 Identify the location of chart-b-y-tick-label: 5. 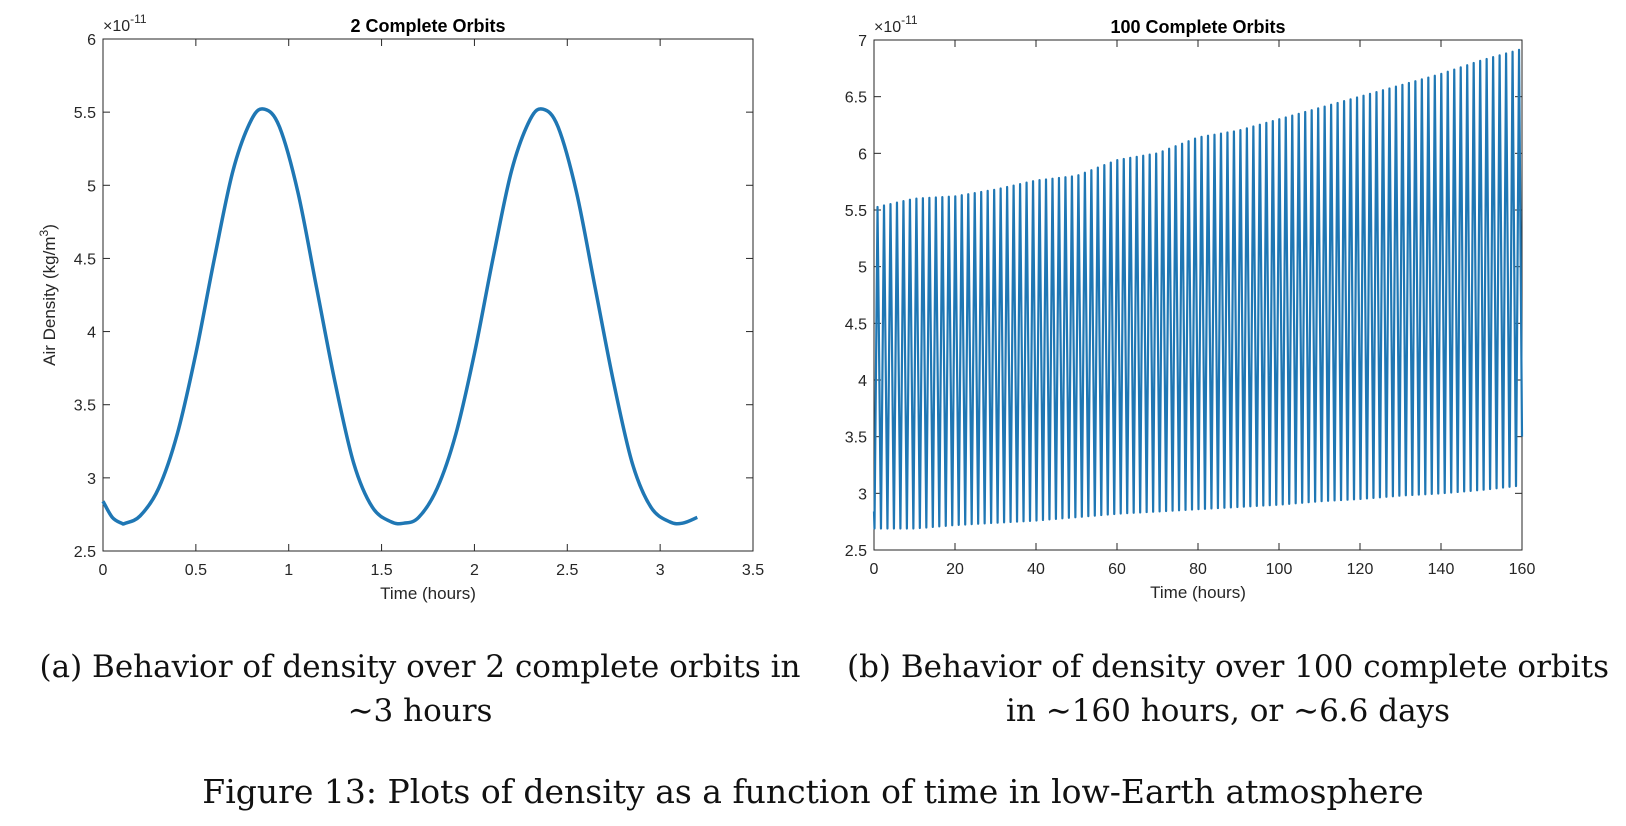
(862, 268).